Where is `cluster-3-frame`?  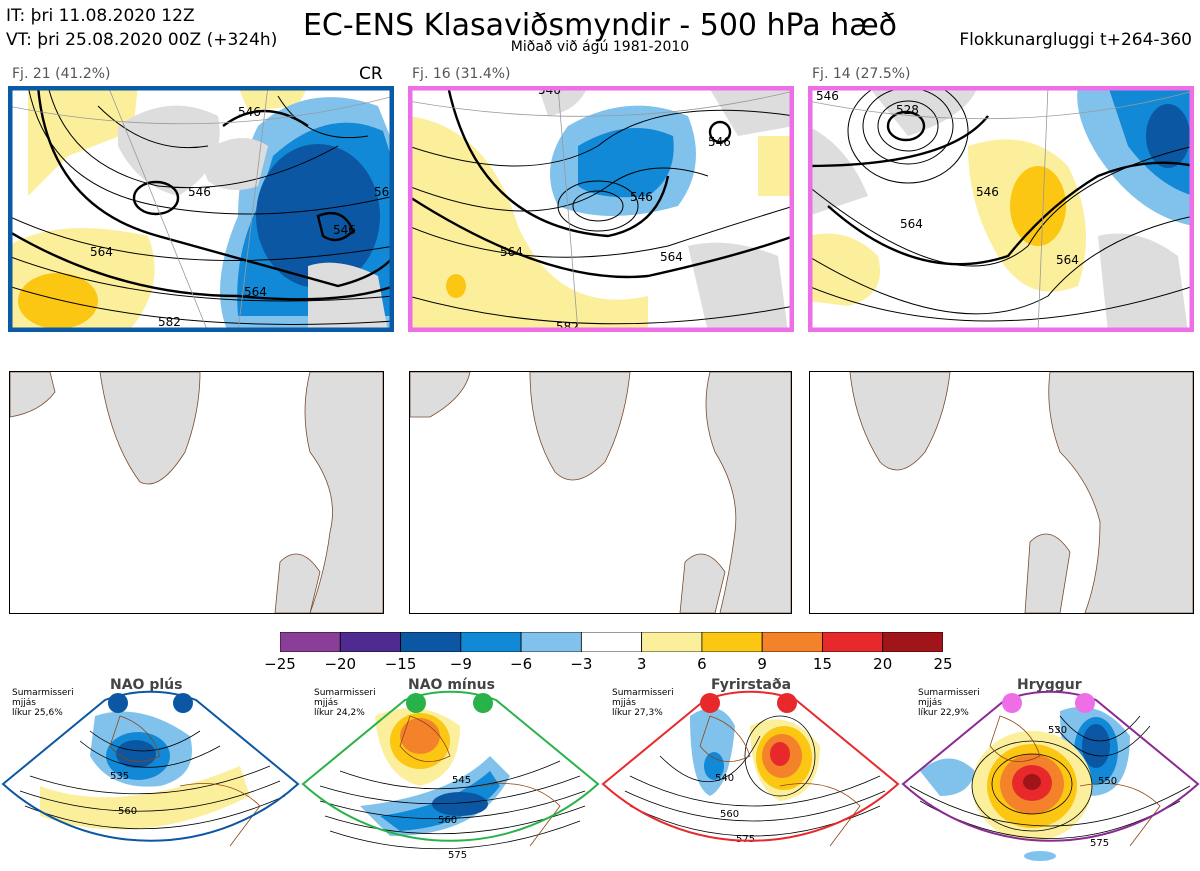 cluster-3-frame is located at coordinates (1001, 209).